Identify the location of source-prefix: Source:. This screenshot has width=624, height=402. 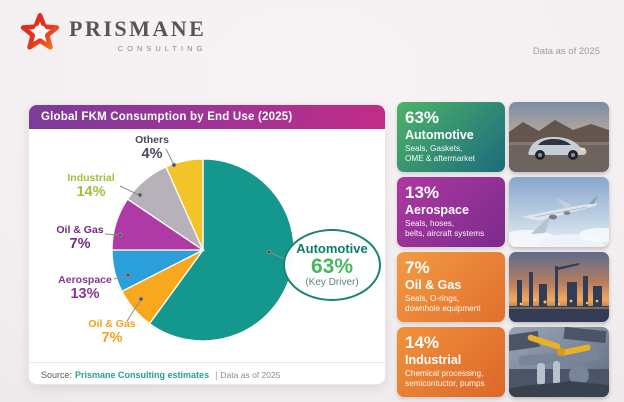
(57, 374).